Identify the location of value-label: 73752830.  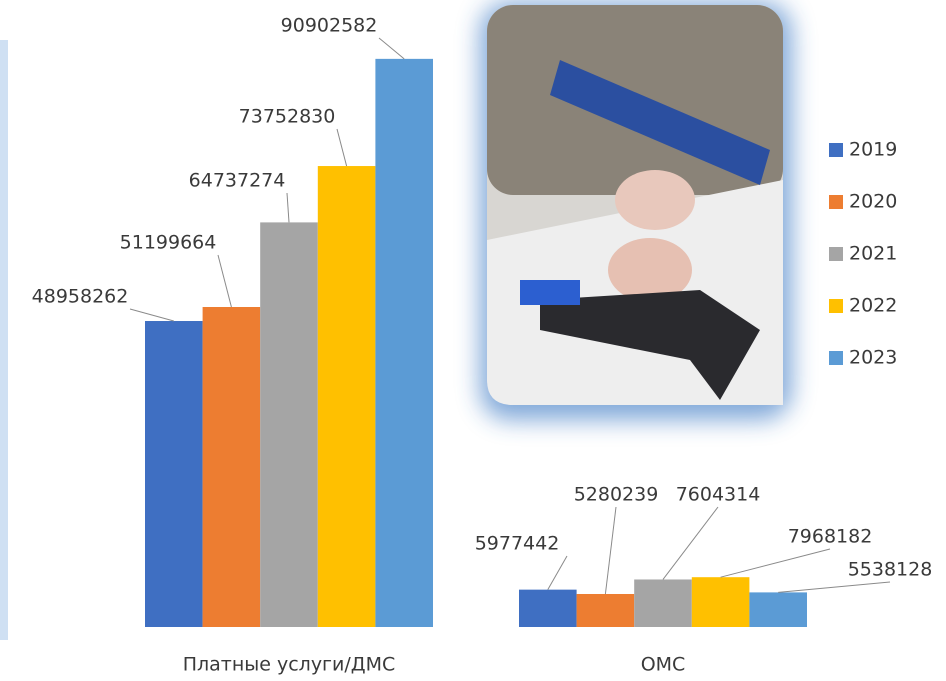
(287, 117).